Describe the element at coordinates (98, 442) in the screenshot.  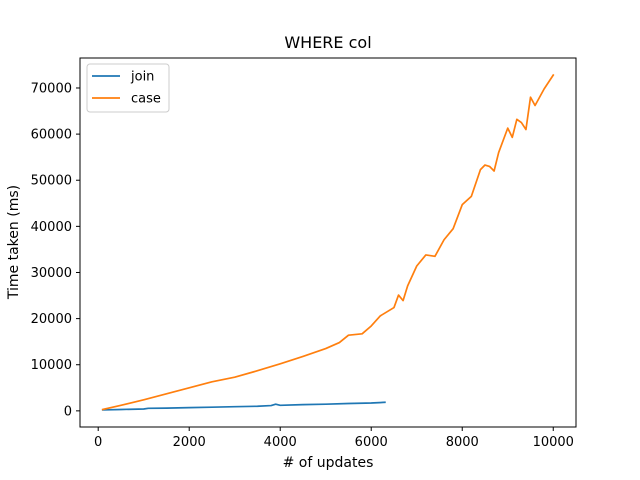
I see `x-tick-label: 0` at that location.